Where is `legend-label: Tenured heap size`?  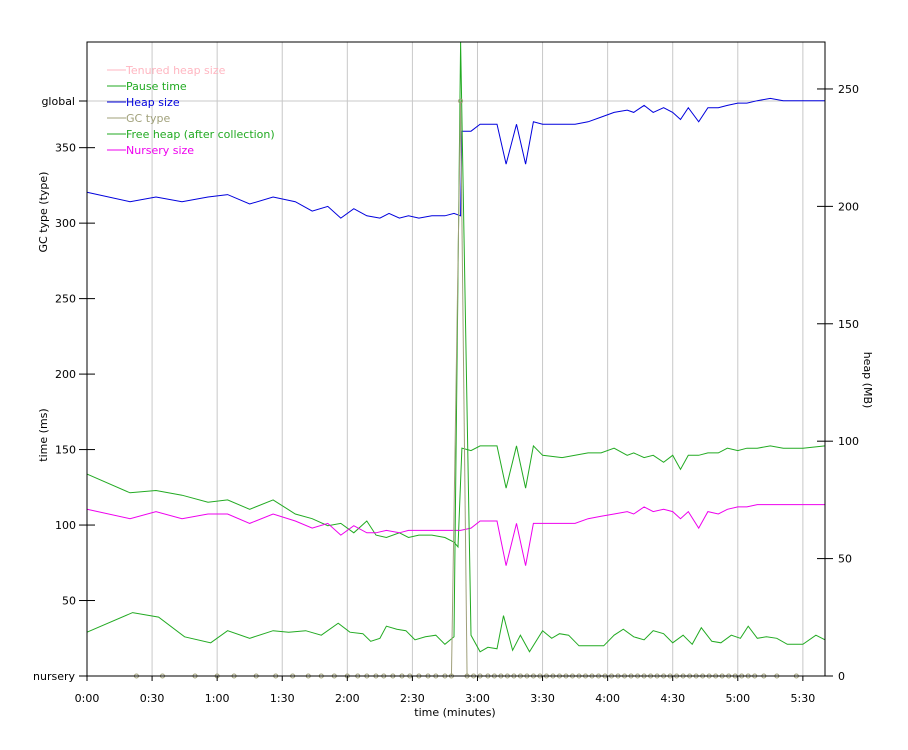 legend-label: Tenured heap size is located at coordinates (175, 70).